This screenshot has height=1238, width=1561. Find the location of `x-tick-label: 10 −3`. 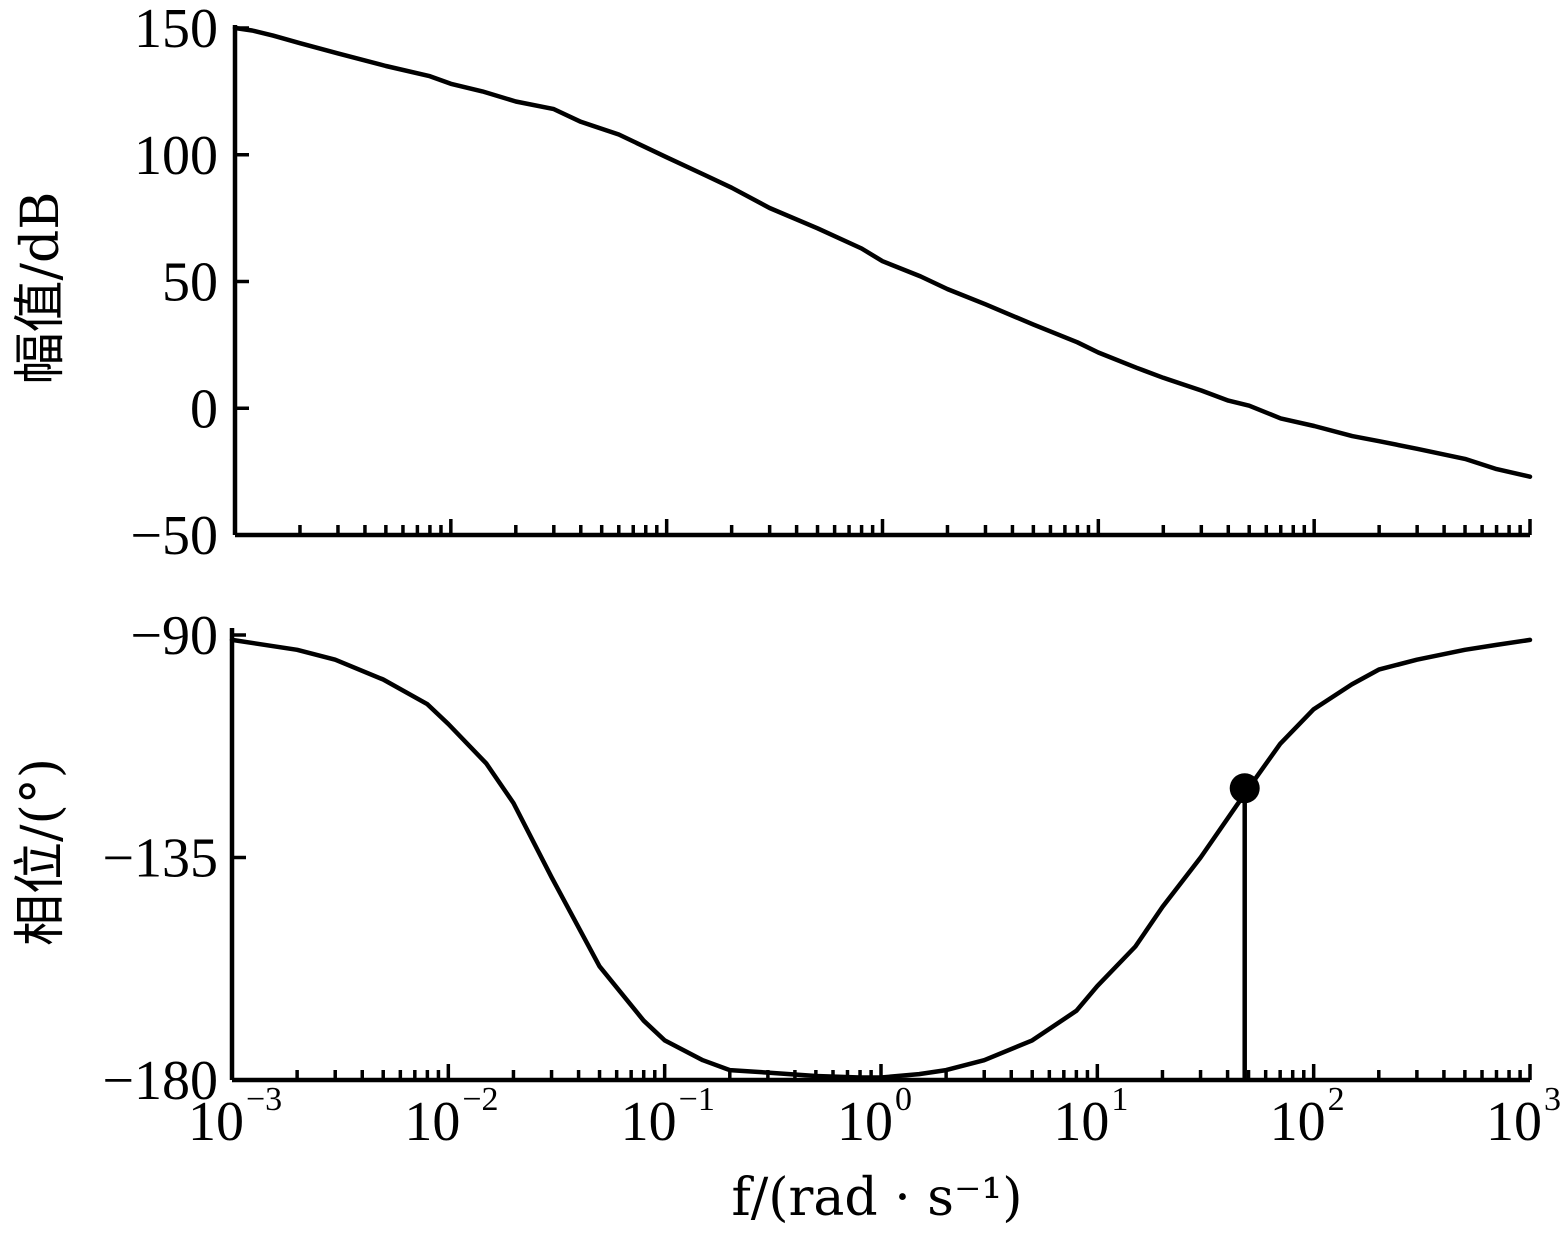

x-tick-label: 10 −3 is located at coordinates (235, 1117).